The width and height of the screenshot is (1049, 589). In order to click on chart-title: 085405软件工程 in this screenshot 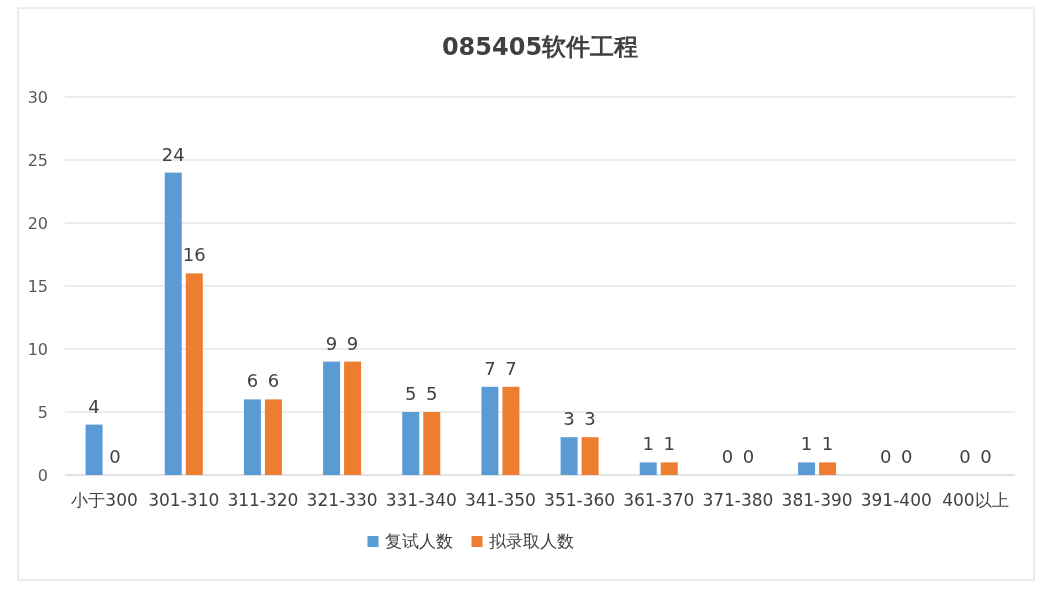, I will do `click(540, 47)`.